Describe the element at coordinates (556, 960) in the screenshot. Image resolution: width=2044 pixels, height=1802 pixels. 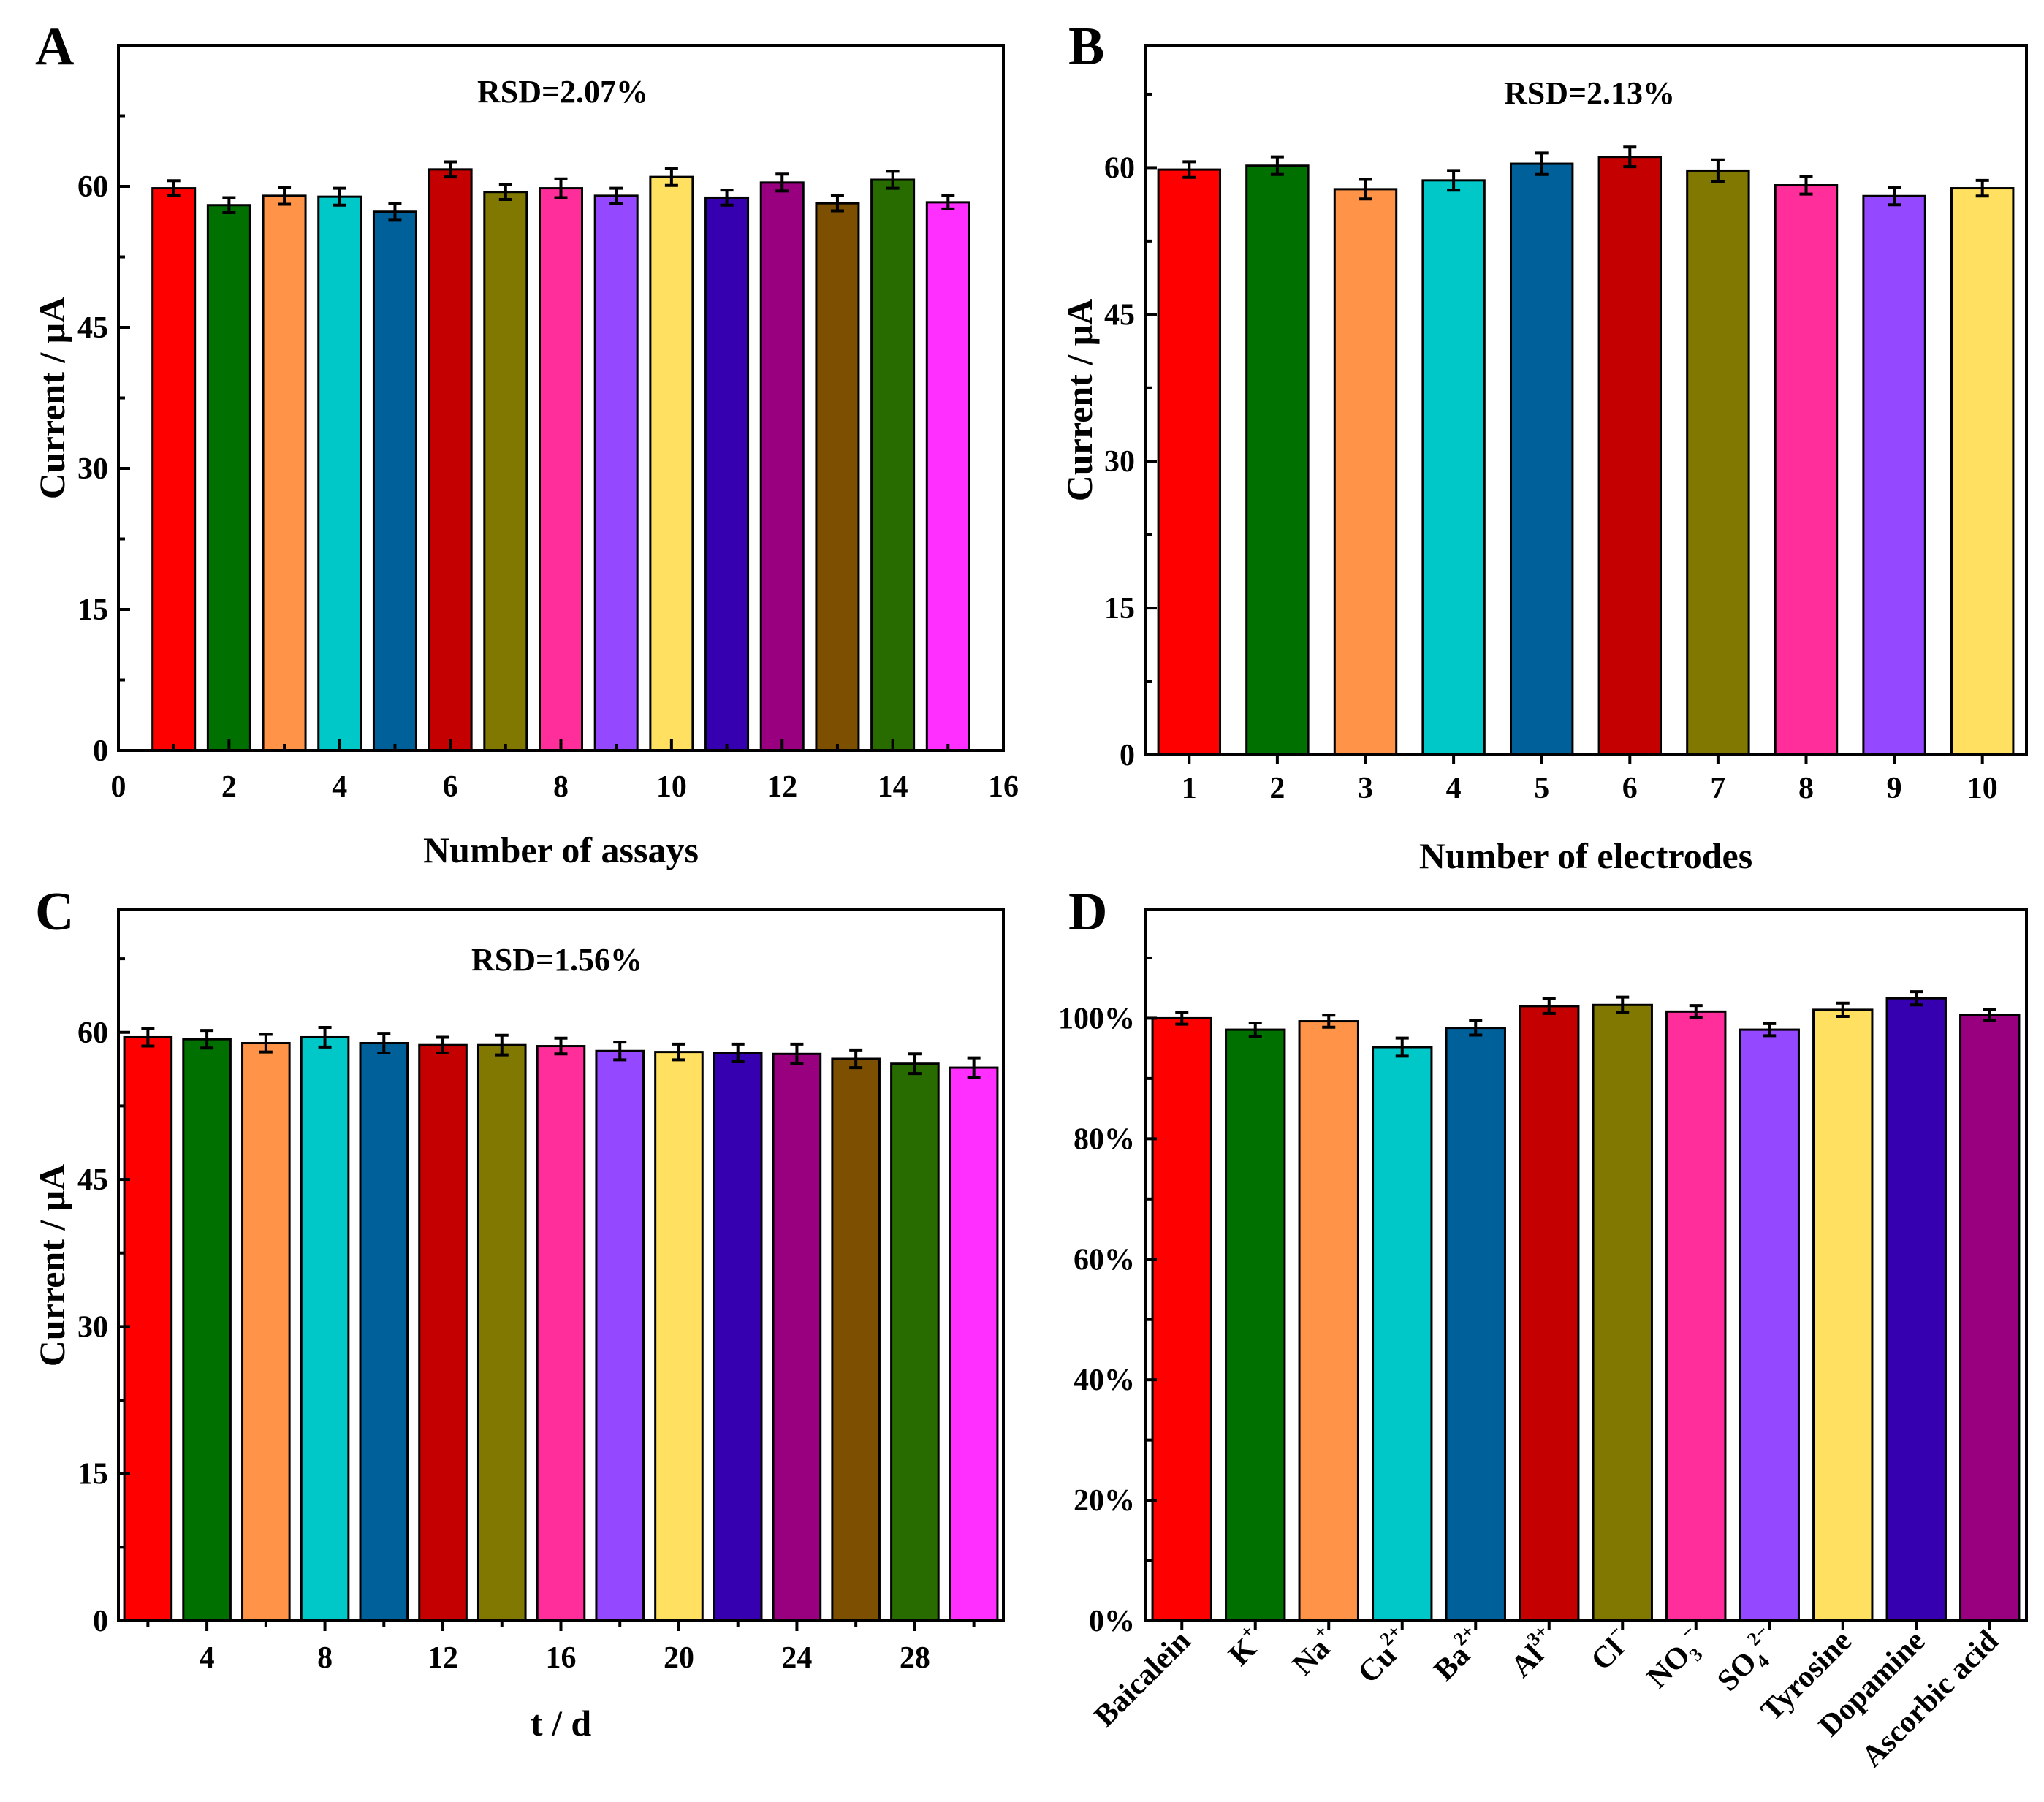
I see `rsd-annotation: RSD=1.56%` at that location.